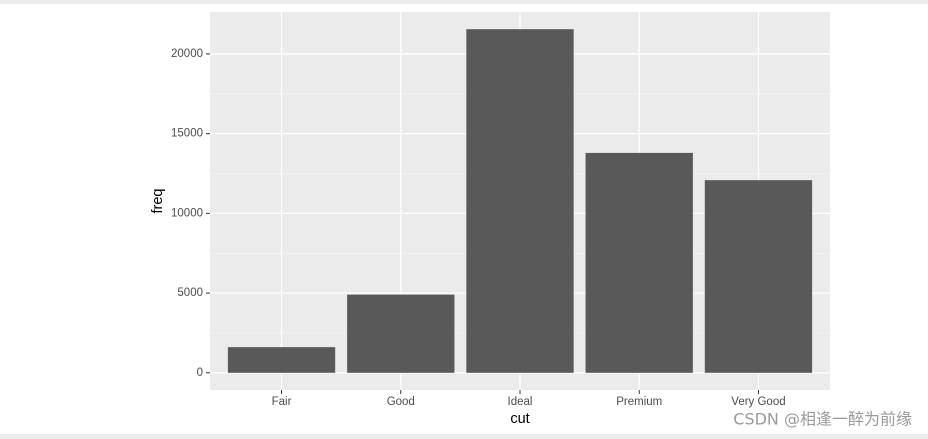 The image size is (928, 439). I want to click on top-border, so click(464, 2).